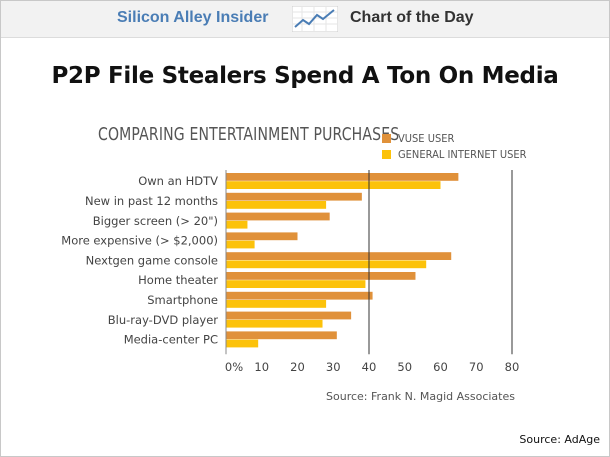 The image size is (610, 457). Describe the element at coordinates (559, 439) in the screenshot. I see `footer-source: Source: AdAge` at that location.